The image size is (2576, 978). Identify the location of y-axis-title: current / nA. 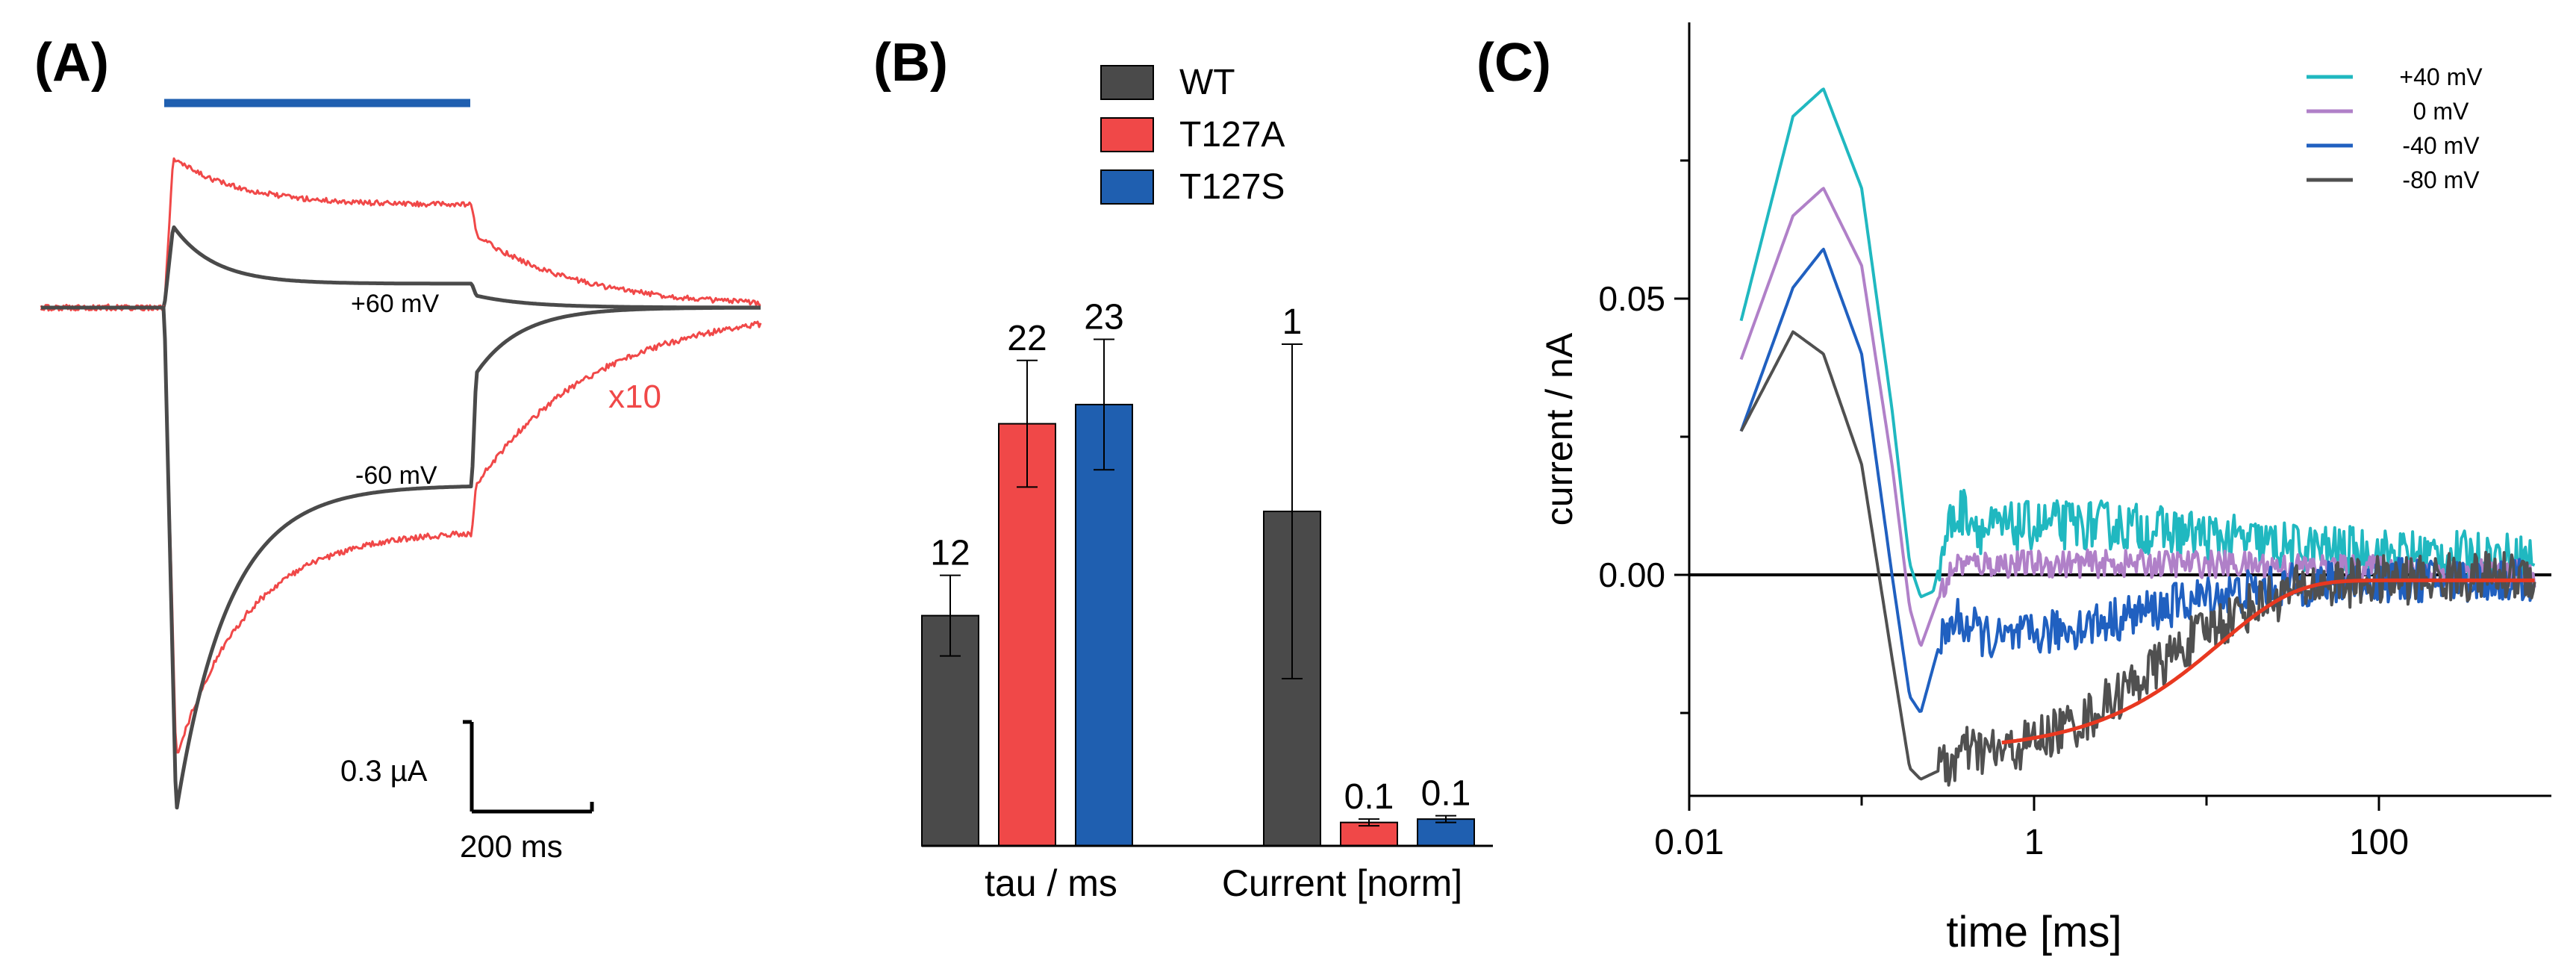
(1559, 429).